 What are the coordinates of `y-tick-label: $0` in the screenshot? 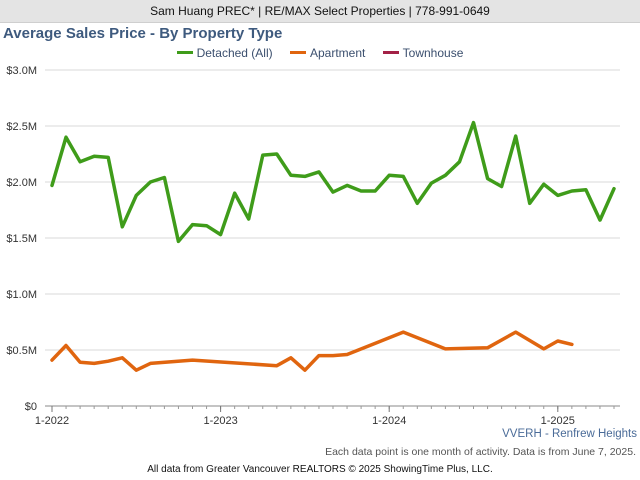 It's located at (31, 407).